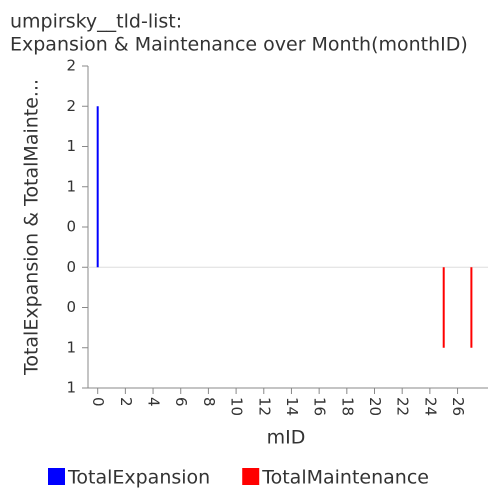 The image size is (500, 500). I want to click on chart-title: umpirsky__tld-list:, so click(96, 22).